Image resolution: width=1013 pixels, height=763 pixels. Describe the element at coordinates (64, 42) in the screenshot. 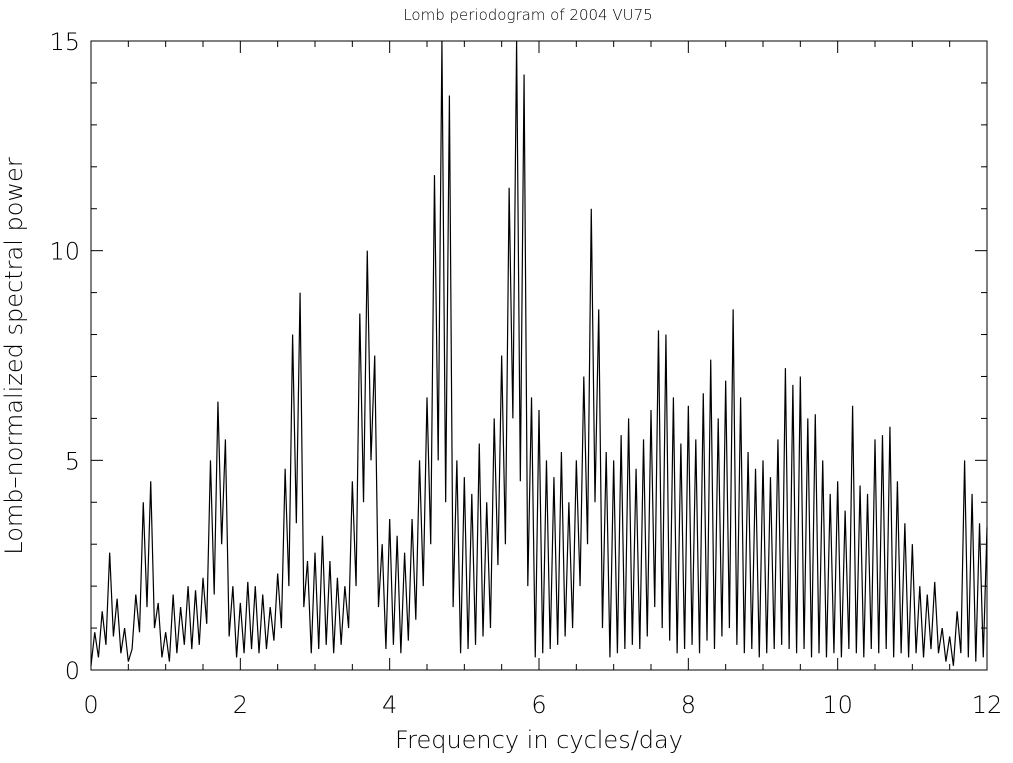

I see `y-tick-label: 15` at that location.